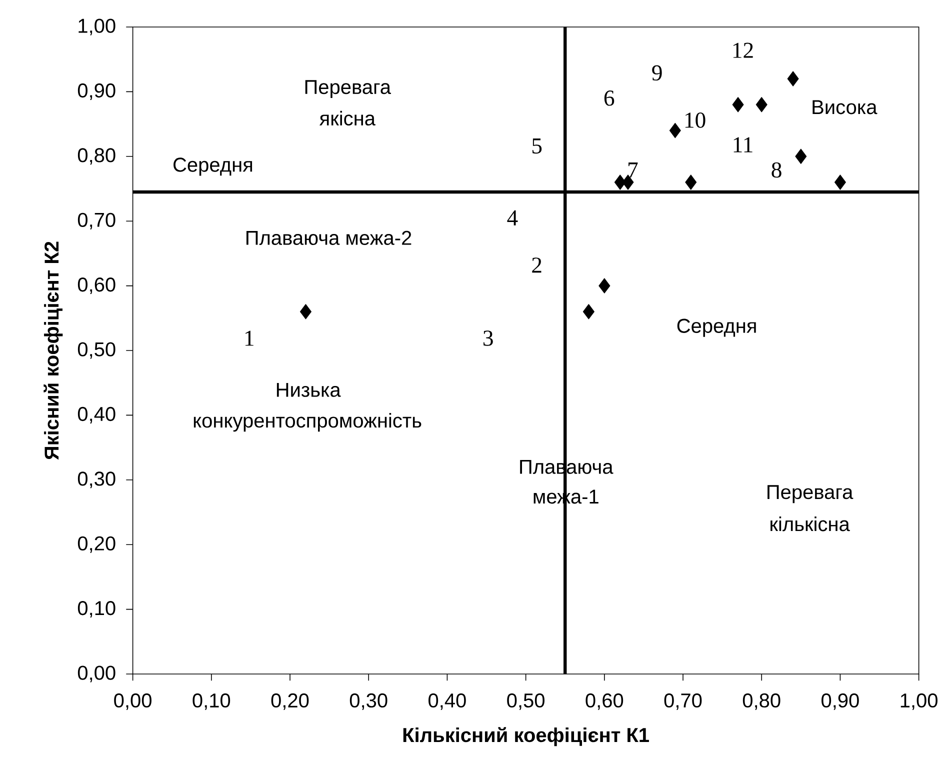 This screenshot has height=774, width=948. What do you see at coordinates (845, 107) in the screenshot?
I see `annotation: Висока` at bounding box center [845, 107].